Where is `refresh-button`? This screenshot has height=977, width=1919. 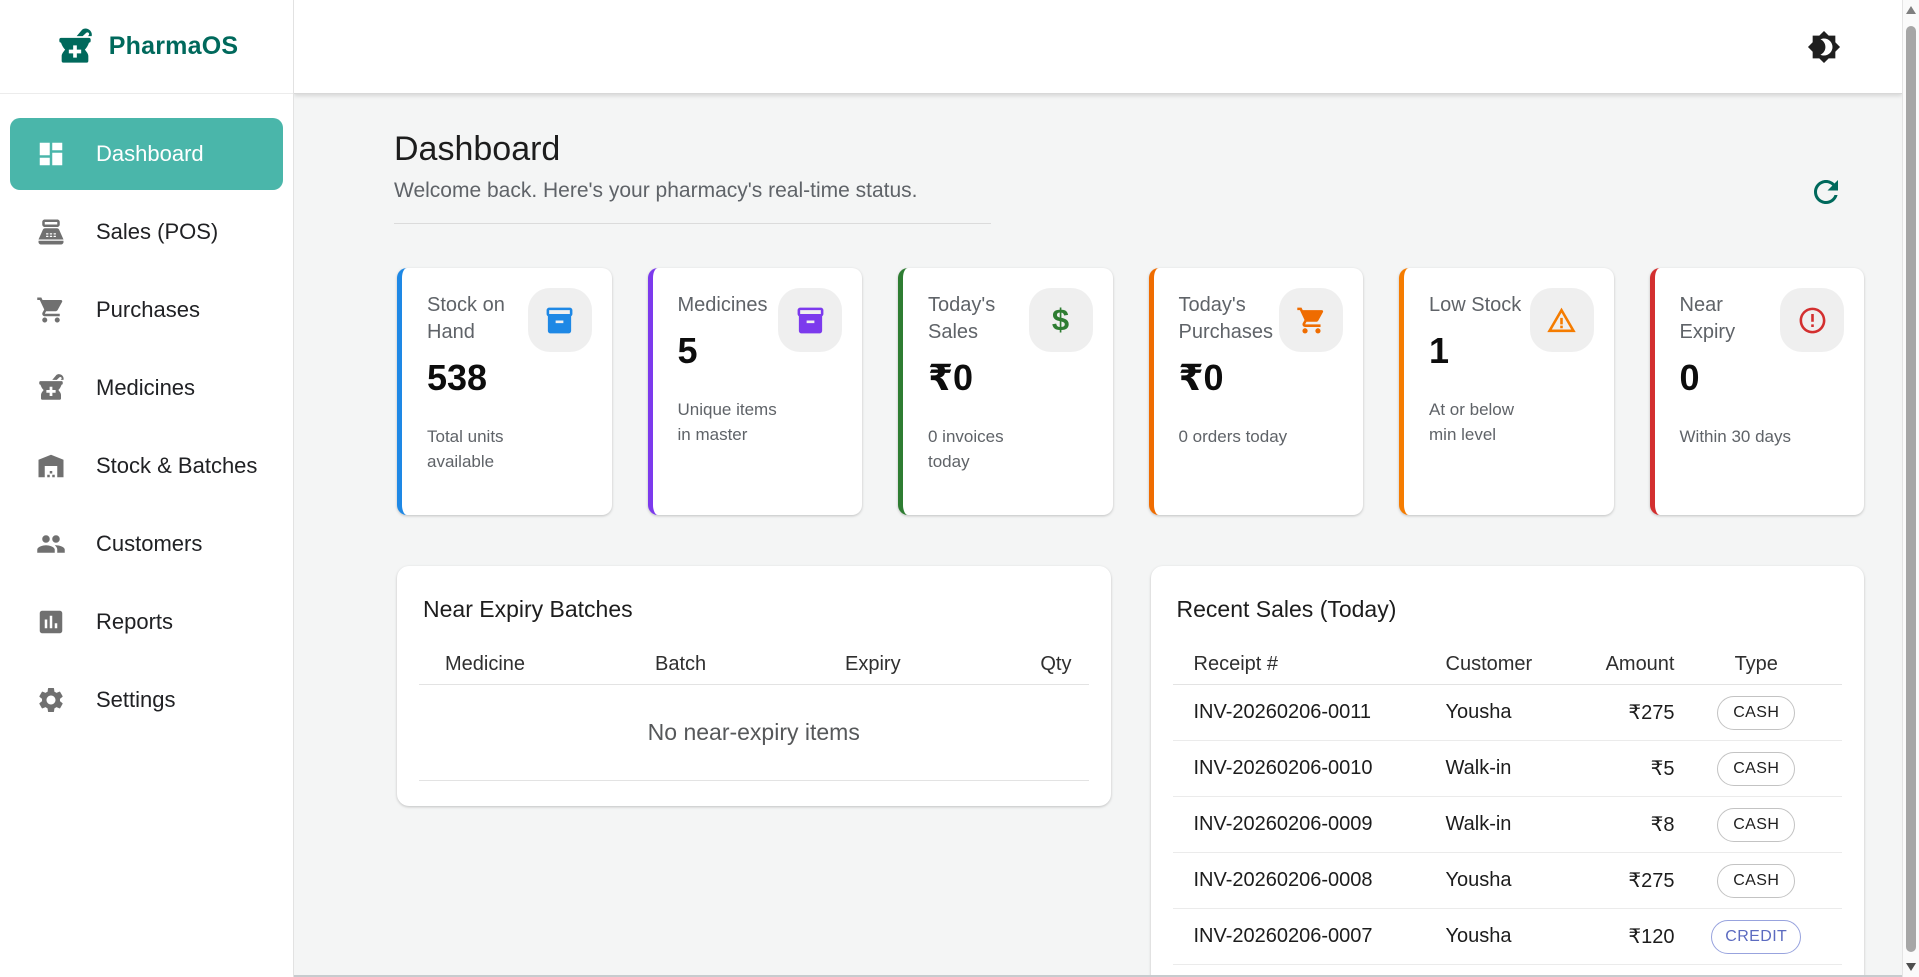 refresh-button is located at coordinates (1826, 192).